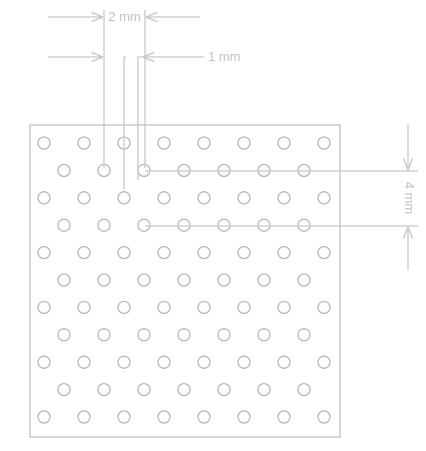  What do you see at coordinates (140, 118) in the screenshot?
I see `diameter-leader-right` at bounding box center [140, 118].